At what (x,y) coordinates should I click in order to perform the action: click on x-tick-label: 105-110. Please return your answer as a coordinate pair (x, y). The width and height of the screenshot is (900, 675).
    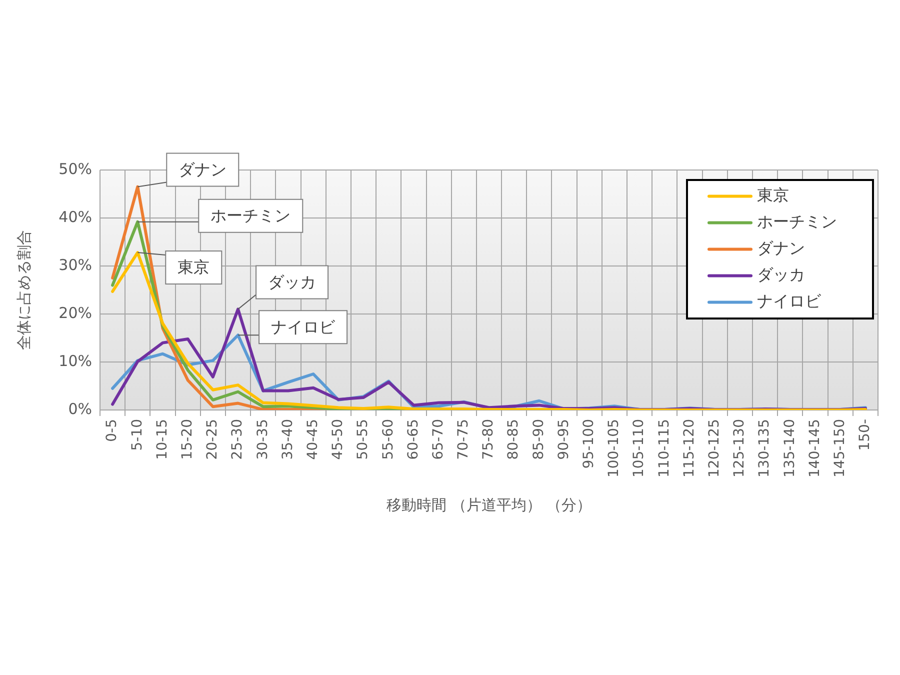
    Looking at the image, I should click on (639, 448).